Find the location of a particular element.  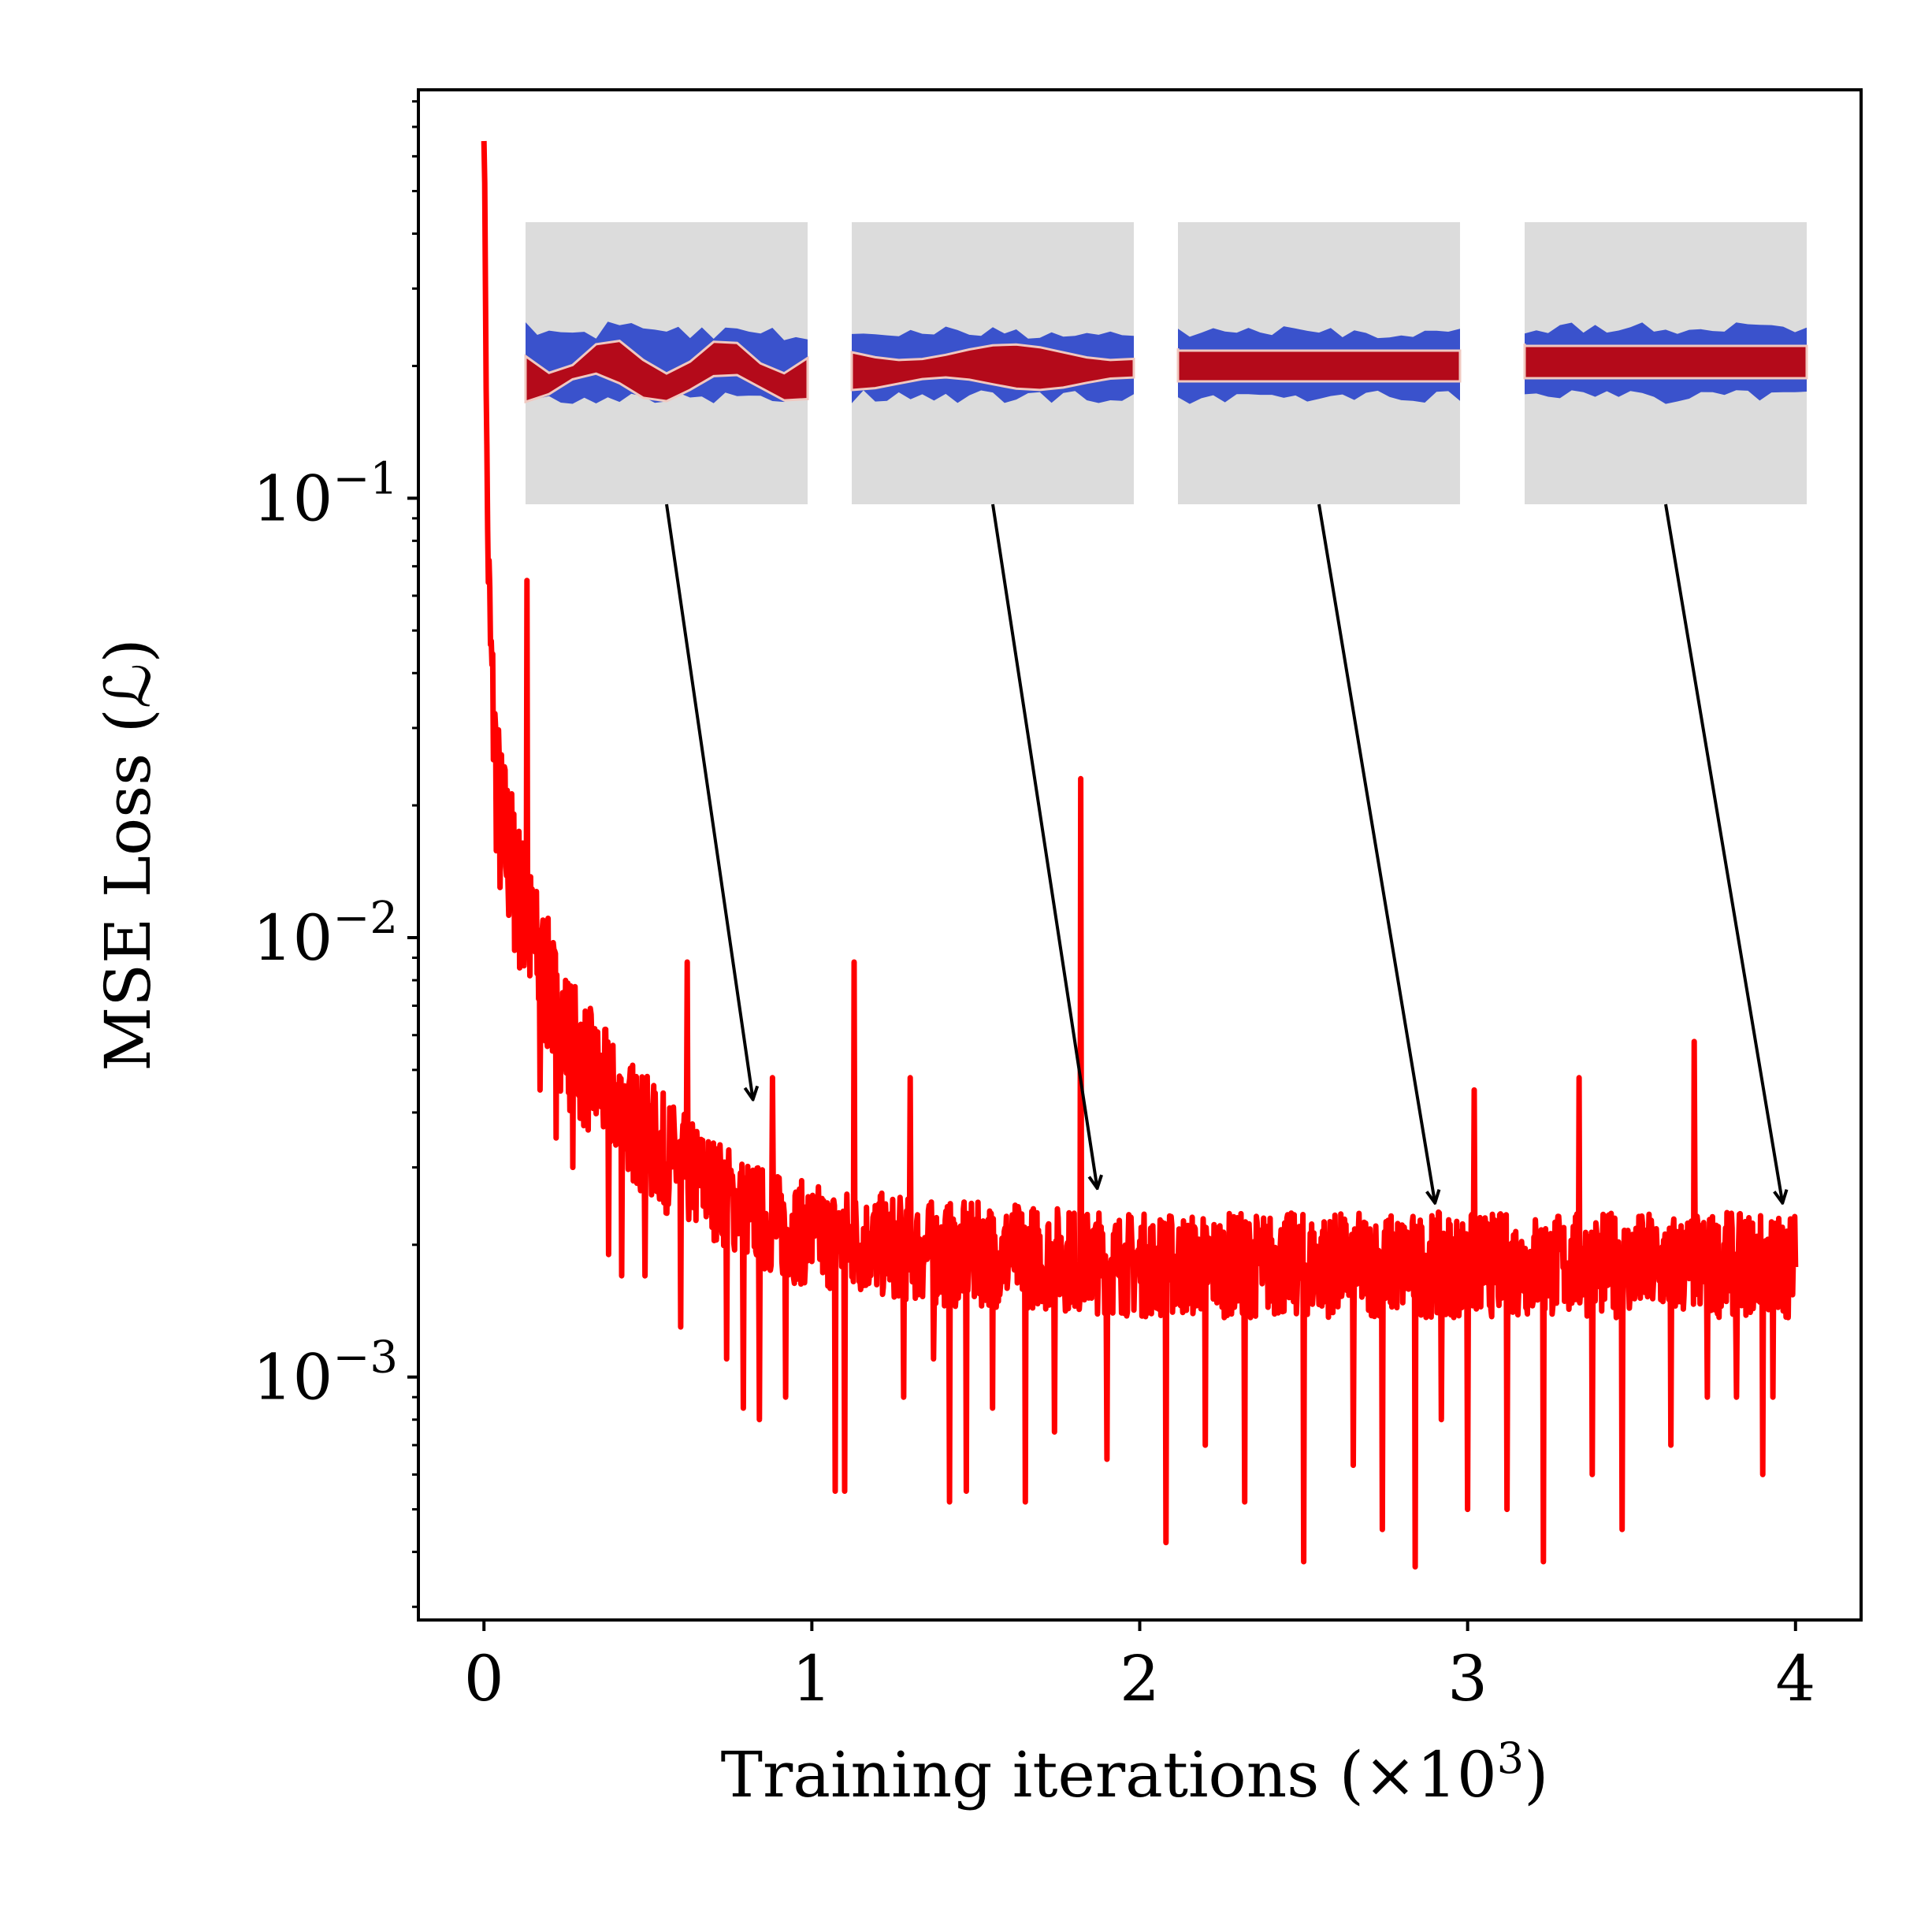

y-axis: 10⁻¹ 10⁻² 10⁻³ is located at coordinates (335, 854).